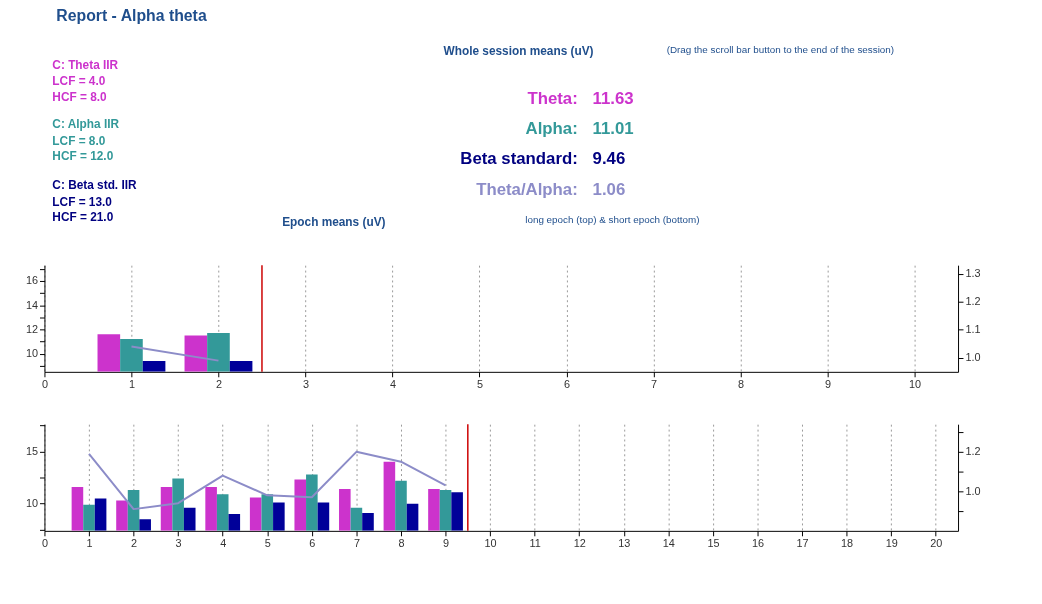  I want to click on line-series, so click(267, 480).